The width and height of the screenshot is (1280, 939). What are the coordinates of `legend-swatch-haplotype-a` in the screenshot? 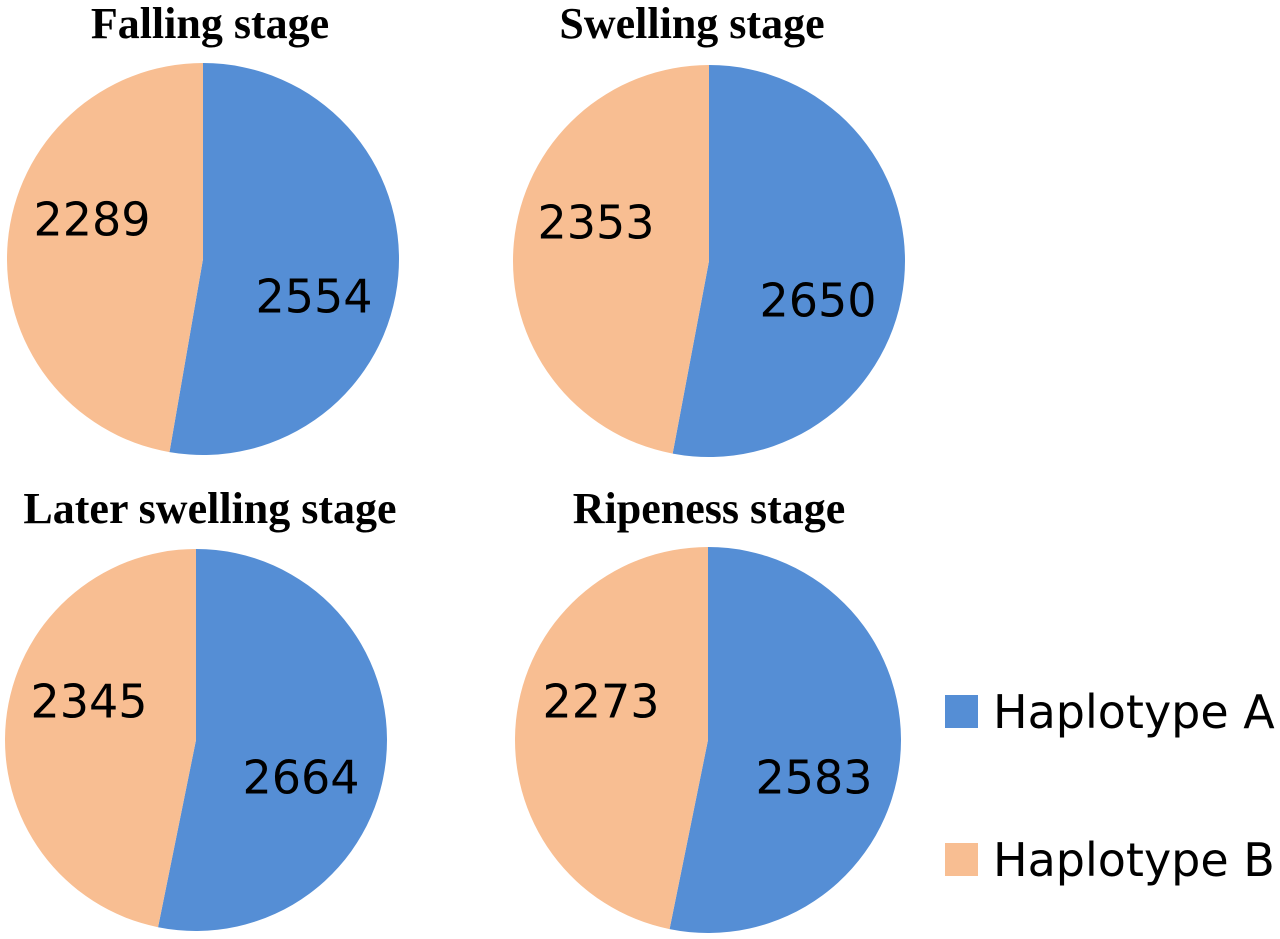 It's located at (961, 711).